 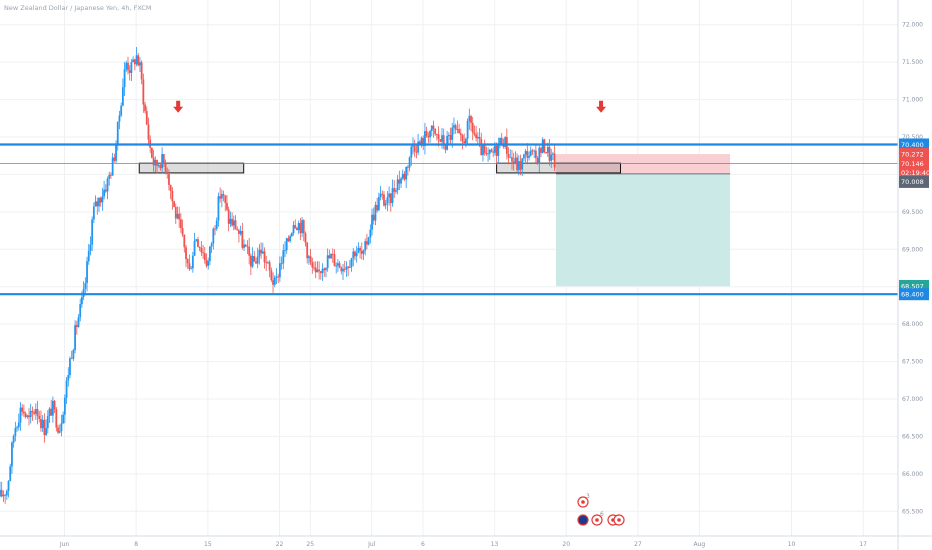 What do you see at coordinates (601, 509) in the screenshot?
I see `event-markers: 36` at bounding box center [601, 509].